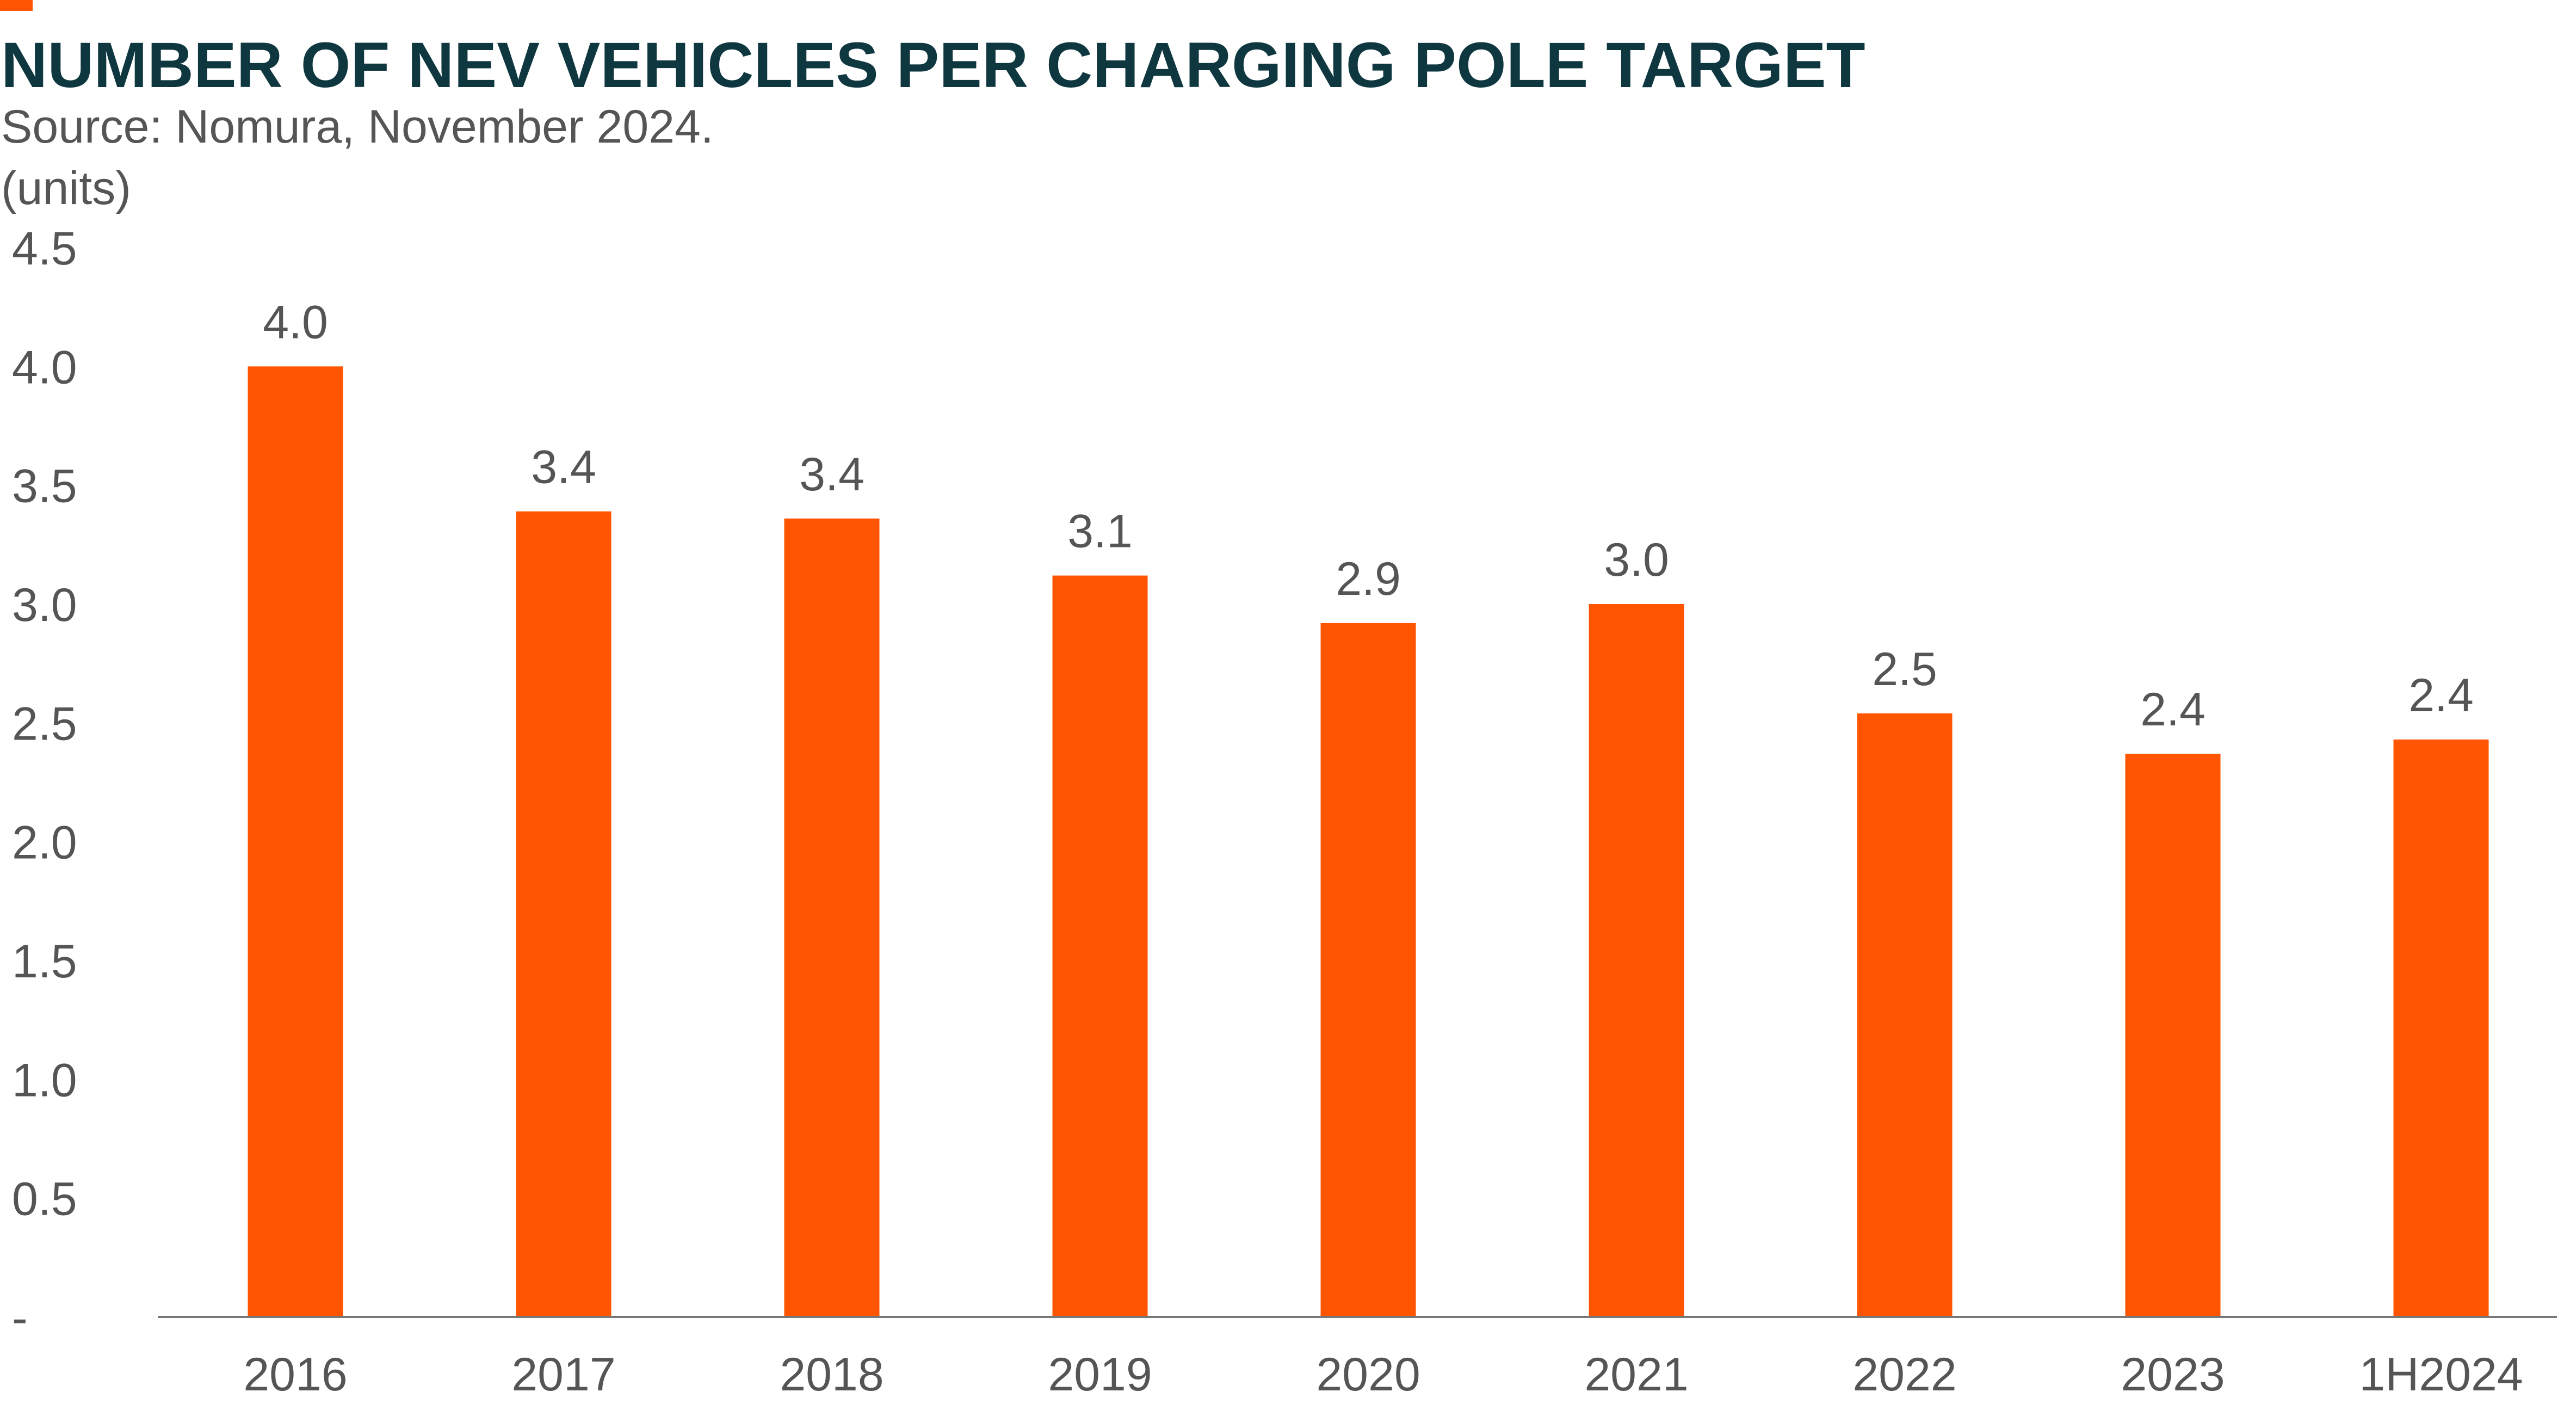  I want to click on y-tick-label: 2.0, so click(44, 843).